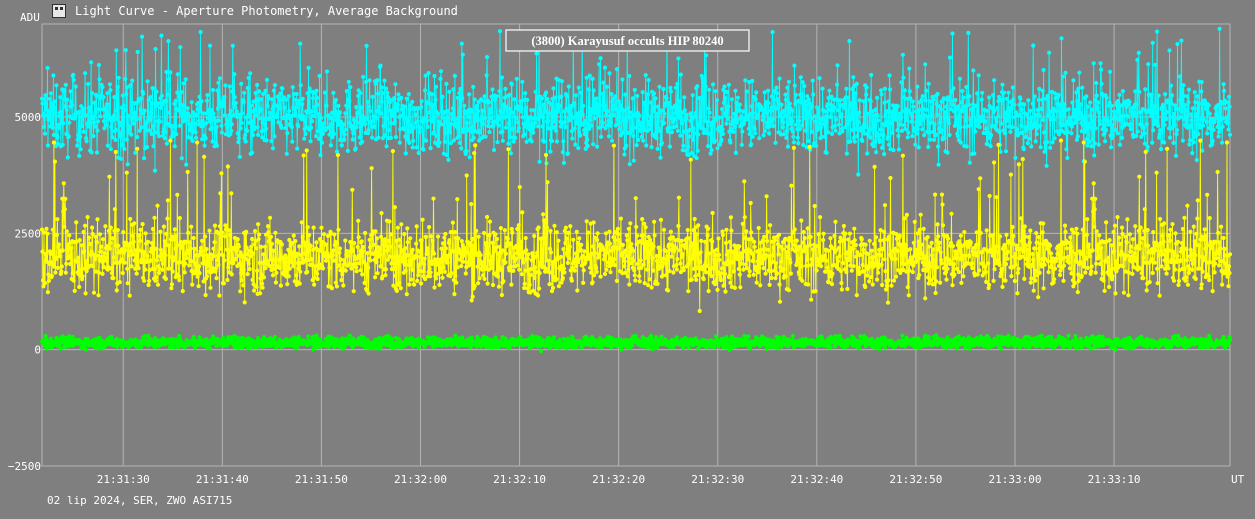  What do you see at coordinates (24, 466) in the screenshot?
I see `y-tick-label: −2500` at bounding box center [24, 466].